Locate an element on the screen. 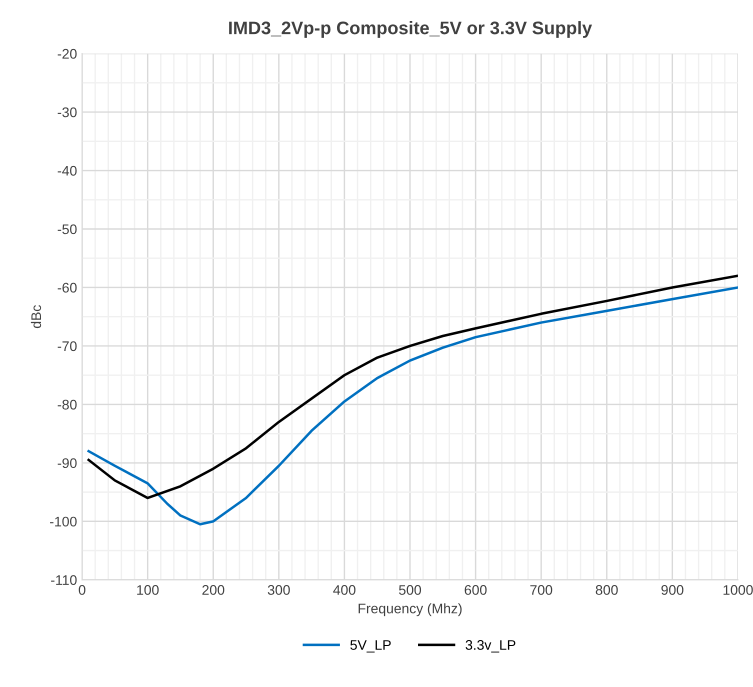 The width and height of the screenshot is (753, 687). y-tick-label: -50 is located at coordinates (67, 229).